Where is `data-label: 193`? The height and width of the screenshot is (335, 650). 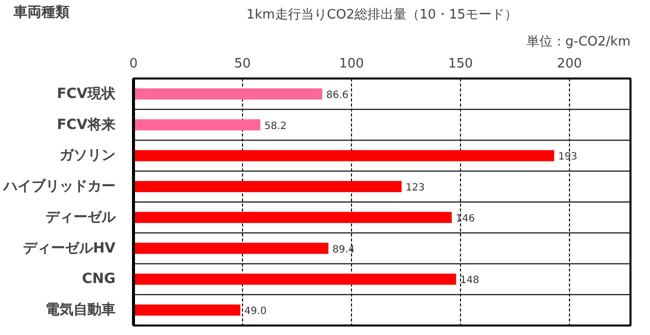 data-label: 193 is located at coordinates (568, 157).